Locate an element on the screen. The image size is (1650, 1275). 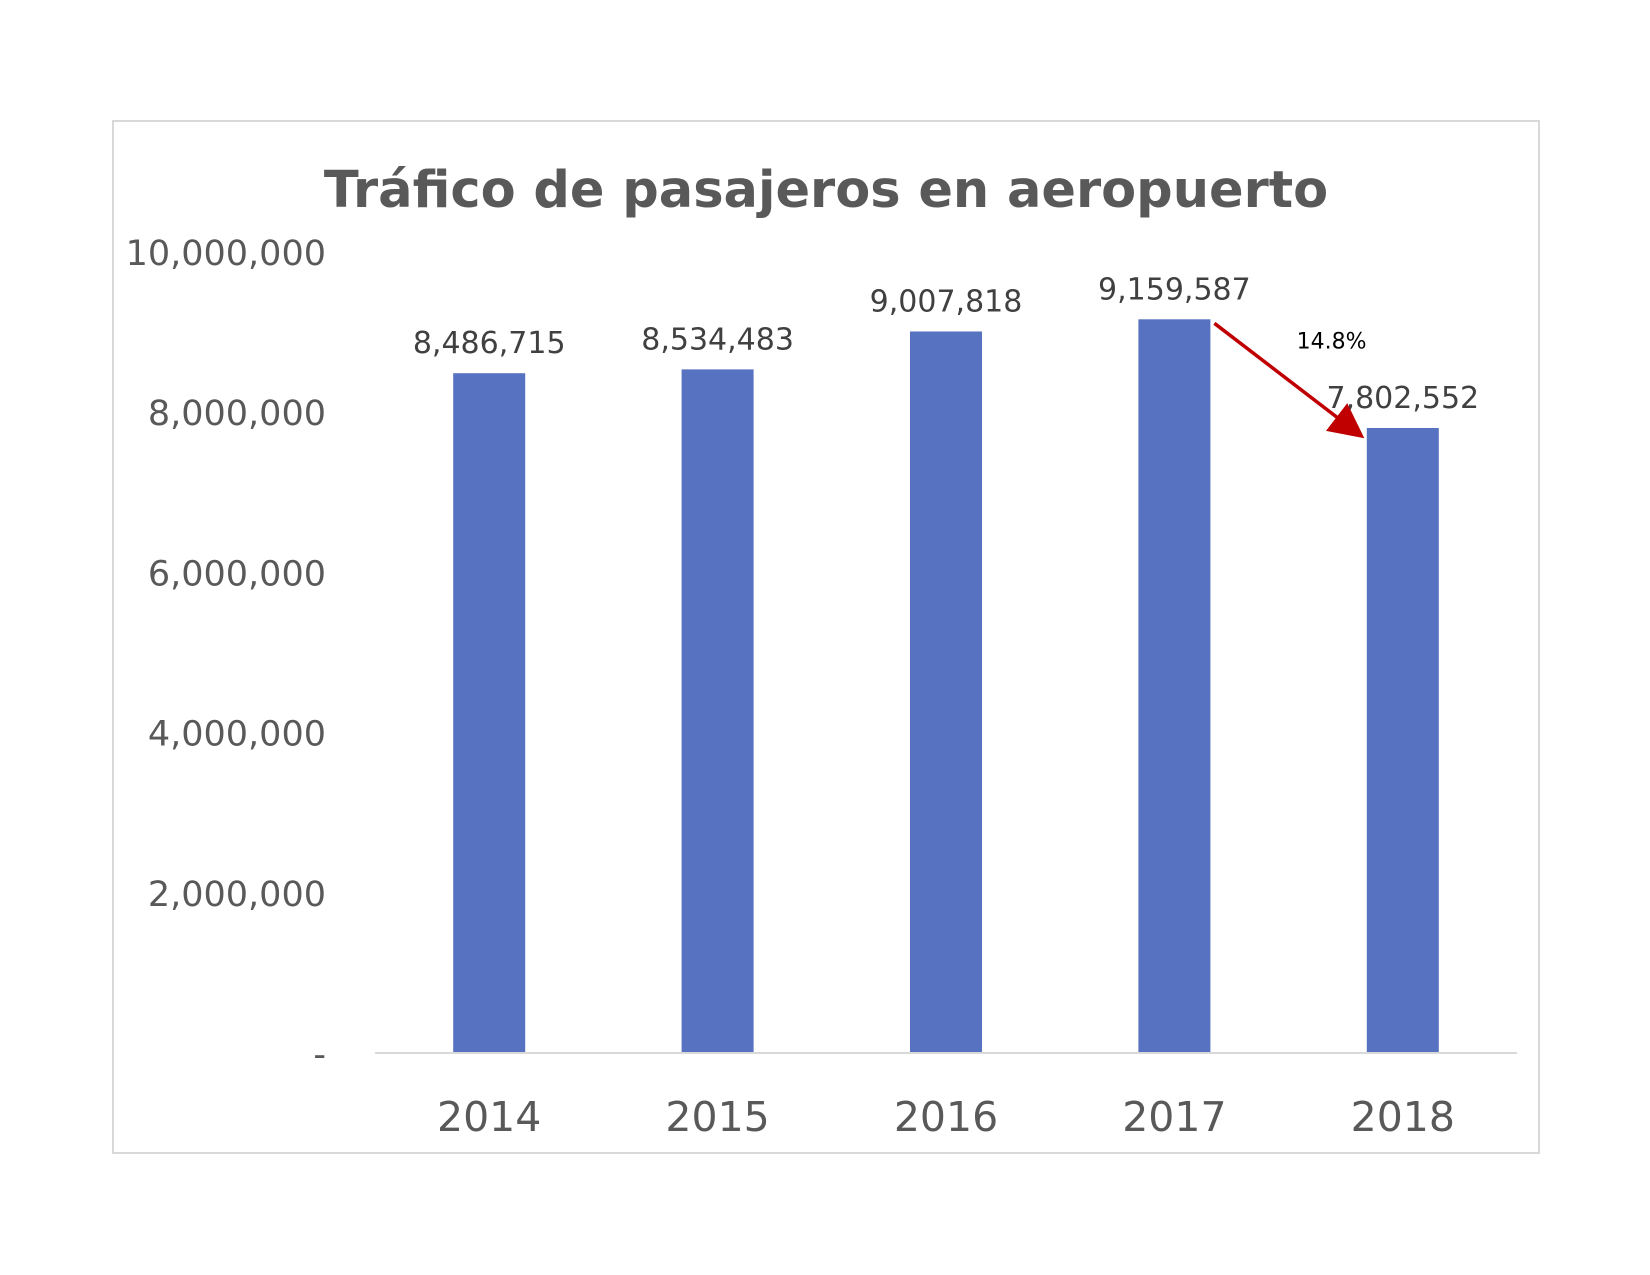
x-tick-label: 2014 is located at coordinates (489, 1117).